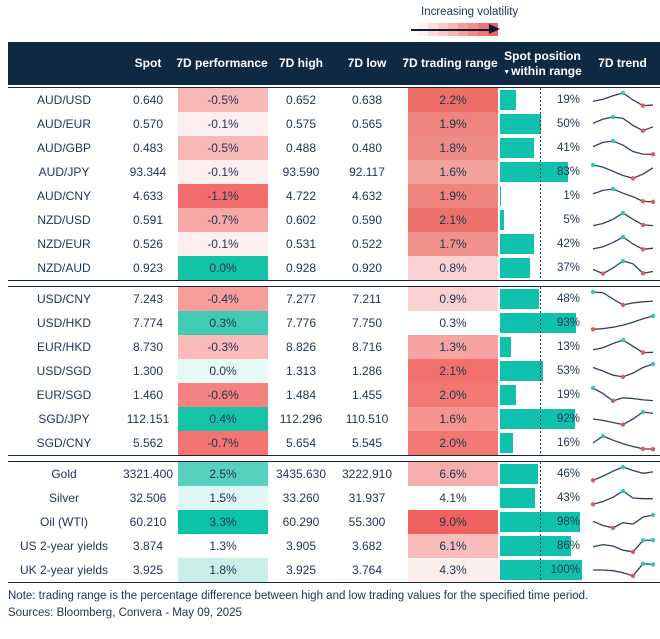  I want to click on spot-position-cell: 42%, so click(542, 244).